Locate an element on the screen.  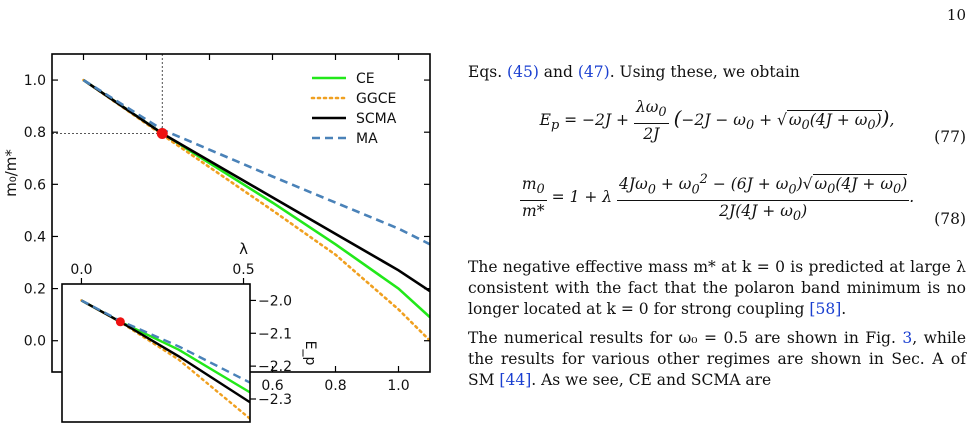
eq47-link: (47) is located at coordinates (593, 72).